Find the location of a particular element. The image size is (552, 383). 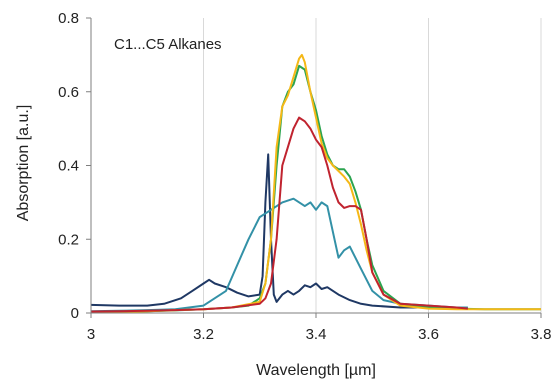

y-tick-label: 0 is located at coordinates (75, 313).